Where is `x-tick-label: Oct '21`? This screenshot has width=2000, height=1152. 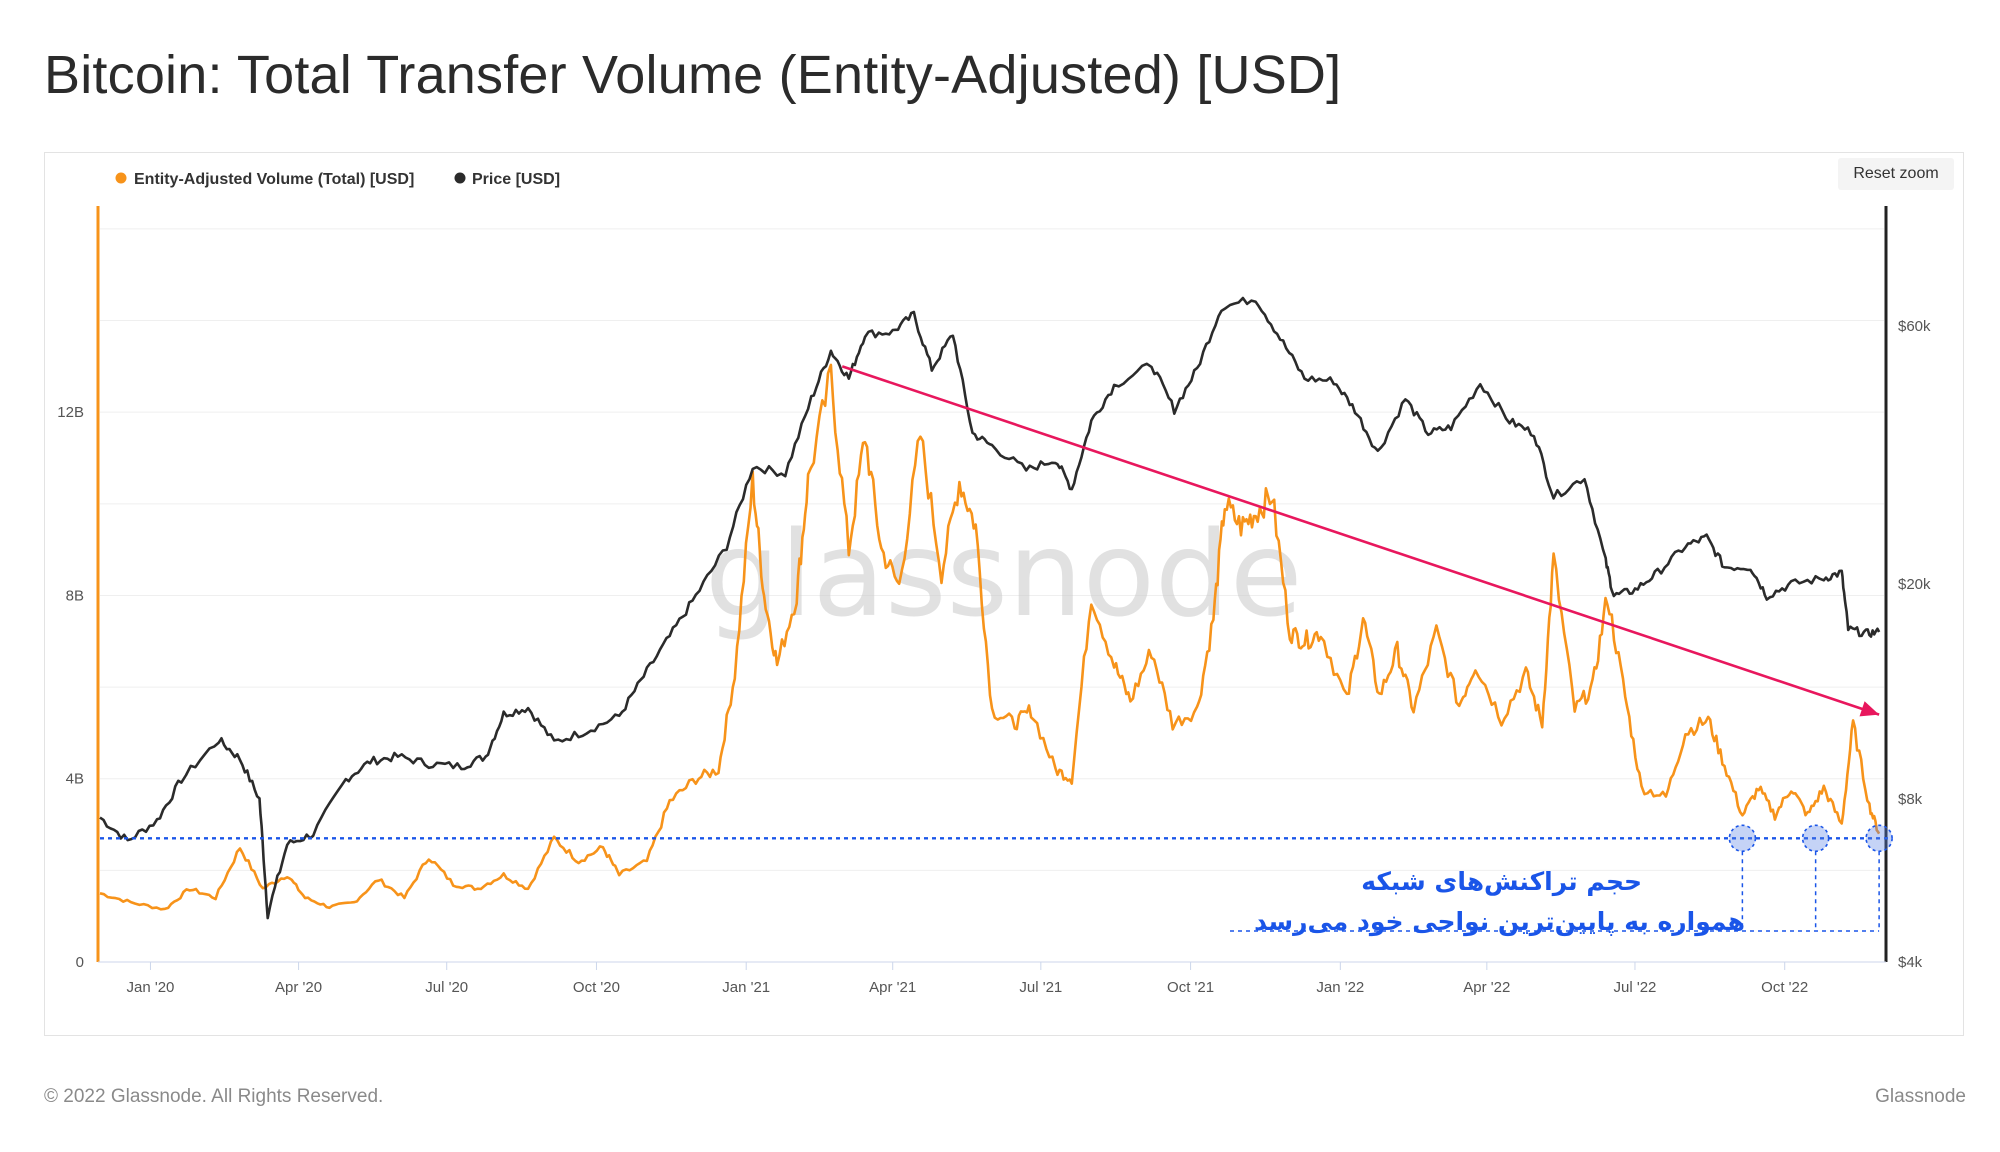 x-tick-label: Oct '21 is located at coordinates (1190, 987).